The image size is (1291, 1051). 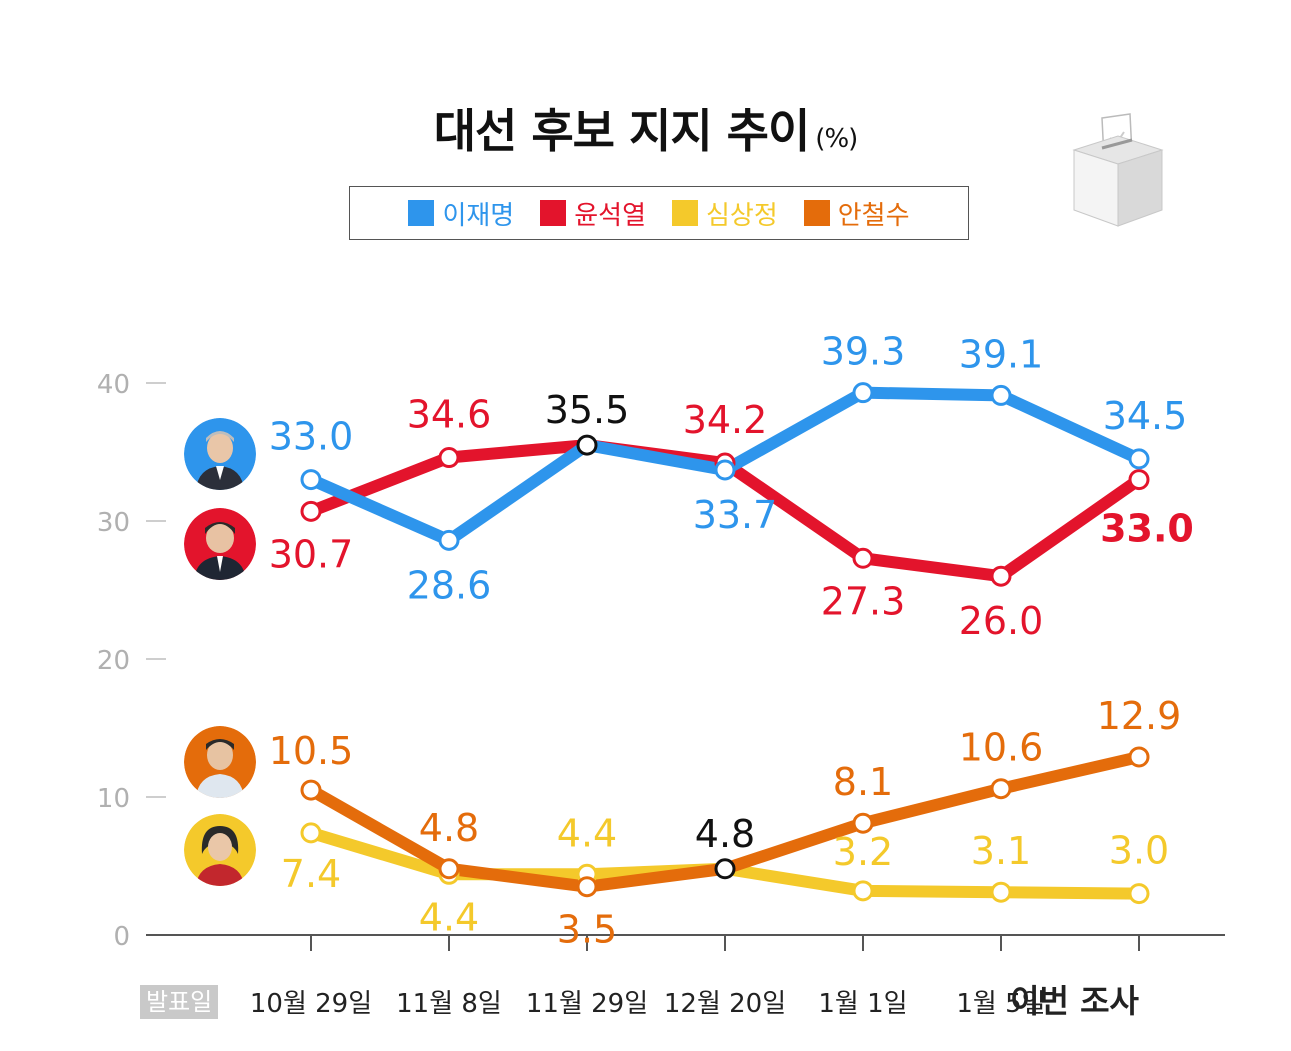 What do you see at coordinates (1139, 716) in the screenshot?
I see `data-label: 12.9` at bounding box center [1139, 716].